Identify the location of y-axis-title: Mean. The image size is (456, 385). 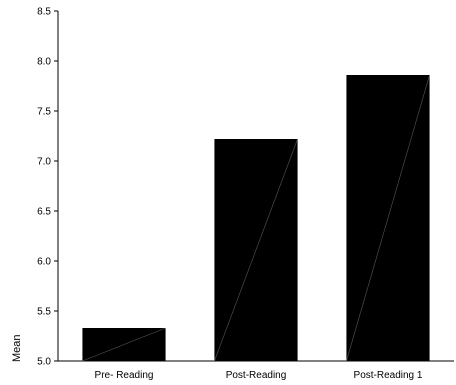
(17, 348).